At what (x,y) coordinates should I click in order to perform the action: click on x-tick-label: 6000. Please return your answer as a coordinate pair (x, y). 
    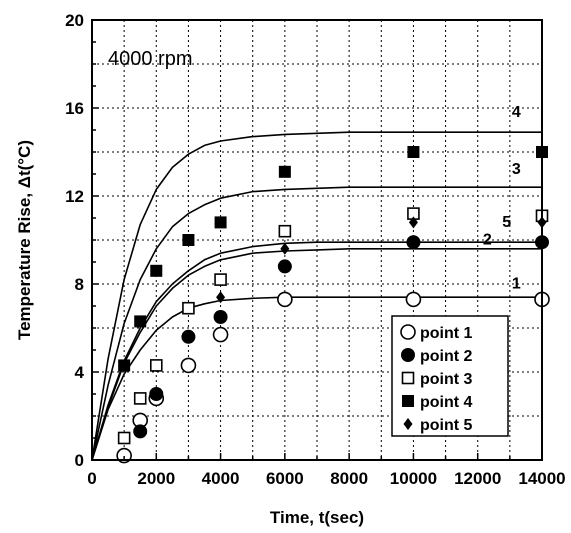
    Looking at the image, I should click on (285, 478).